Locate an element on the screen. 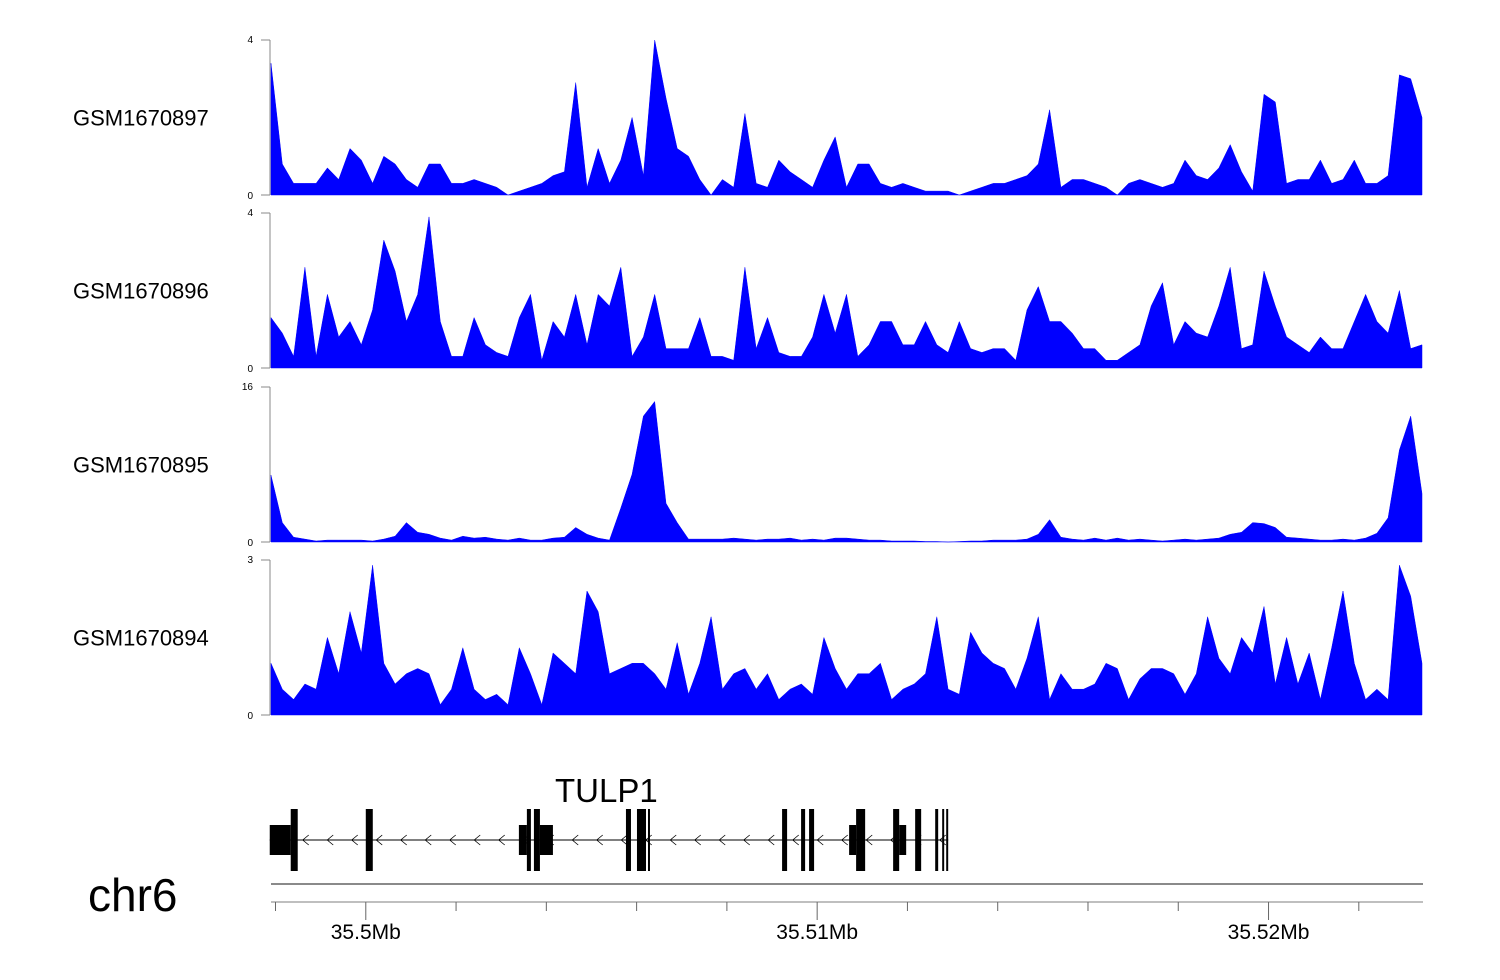  track-label: GSM1670897 is located at coordinates (141, 118).